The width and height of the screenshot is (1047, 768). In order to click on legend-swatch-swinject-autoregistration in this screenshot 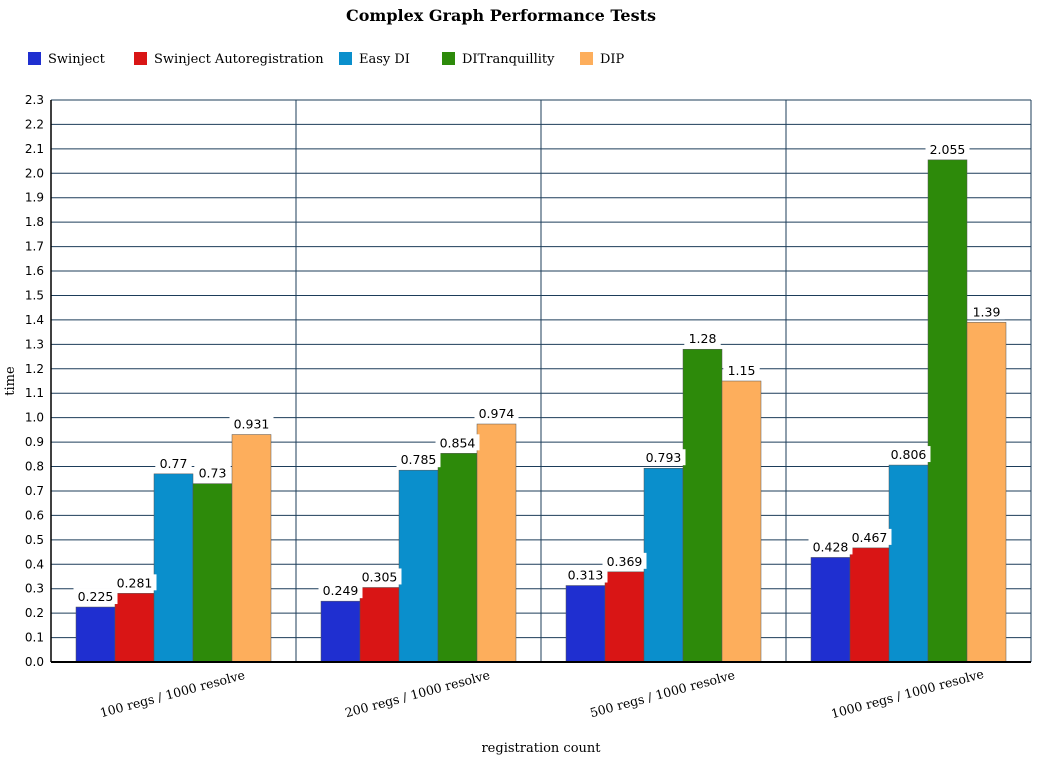, I will do `click(140, 58)`.